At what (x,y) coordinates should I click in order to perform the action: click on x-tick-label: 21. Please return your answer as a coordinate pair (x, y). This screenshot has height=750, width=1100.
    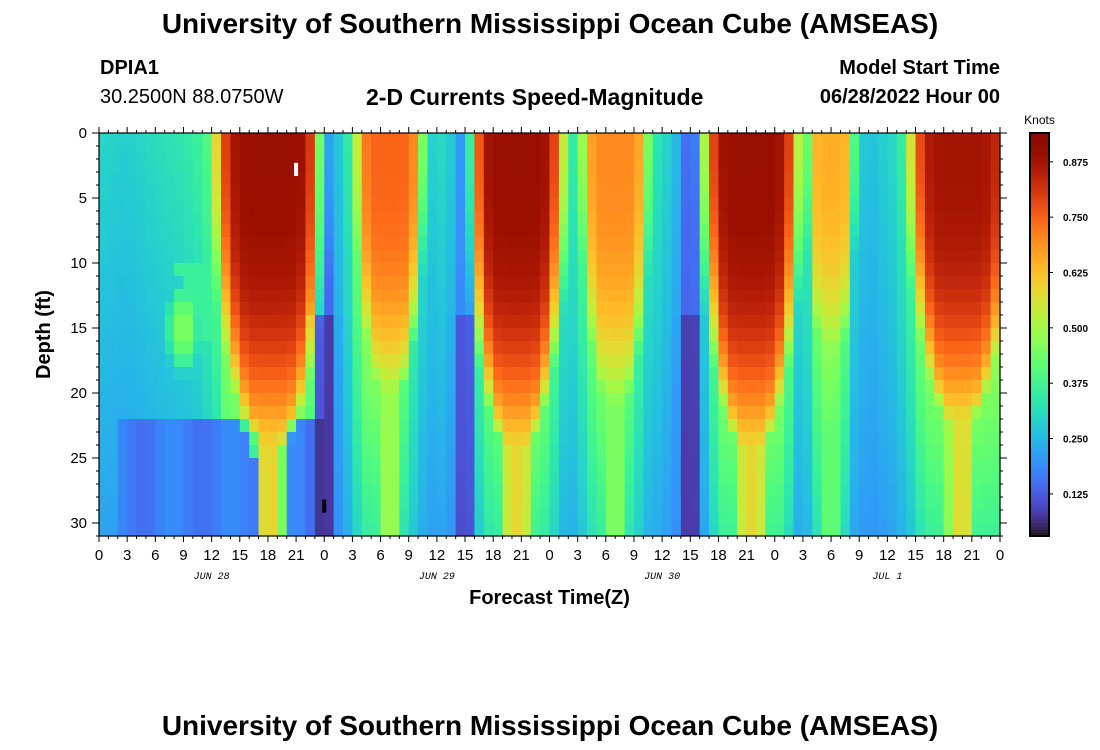
    Looking at the image, I should click on (521, 555).